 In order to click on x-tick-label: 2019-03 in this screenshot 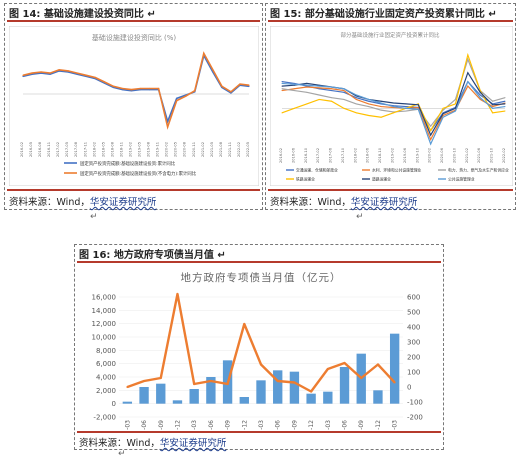, I will do `click(194, 425)`.